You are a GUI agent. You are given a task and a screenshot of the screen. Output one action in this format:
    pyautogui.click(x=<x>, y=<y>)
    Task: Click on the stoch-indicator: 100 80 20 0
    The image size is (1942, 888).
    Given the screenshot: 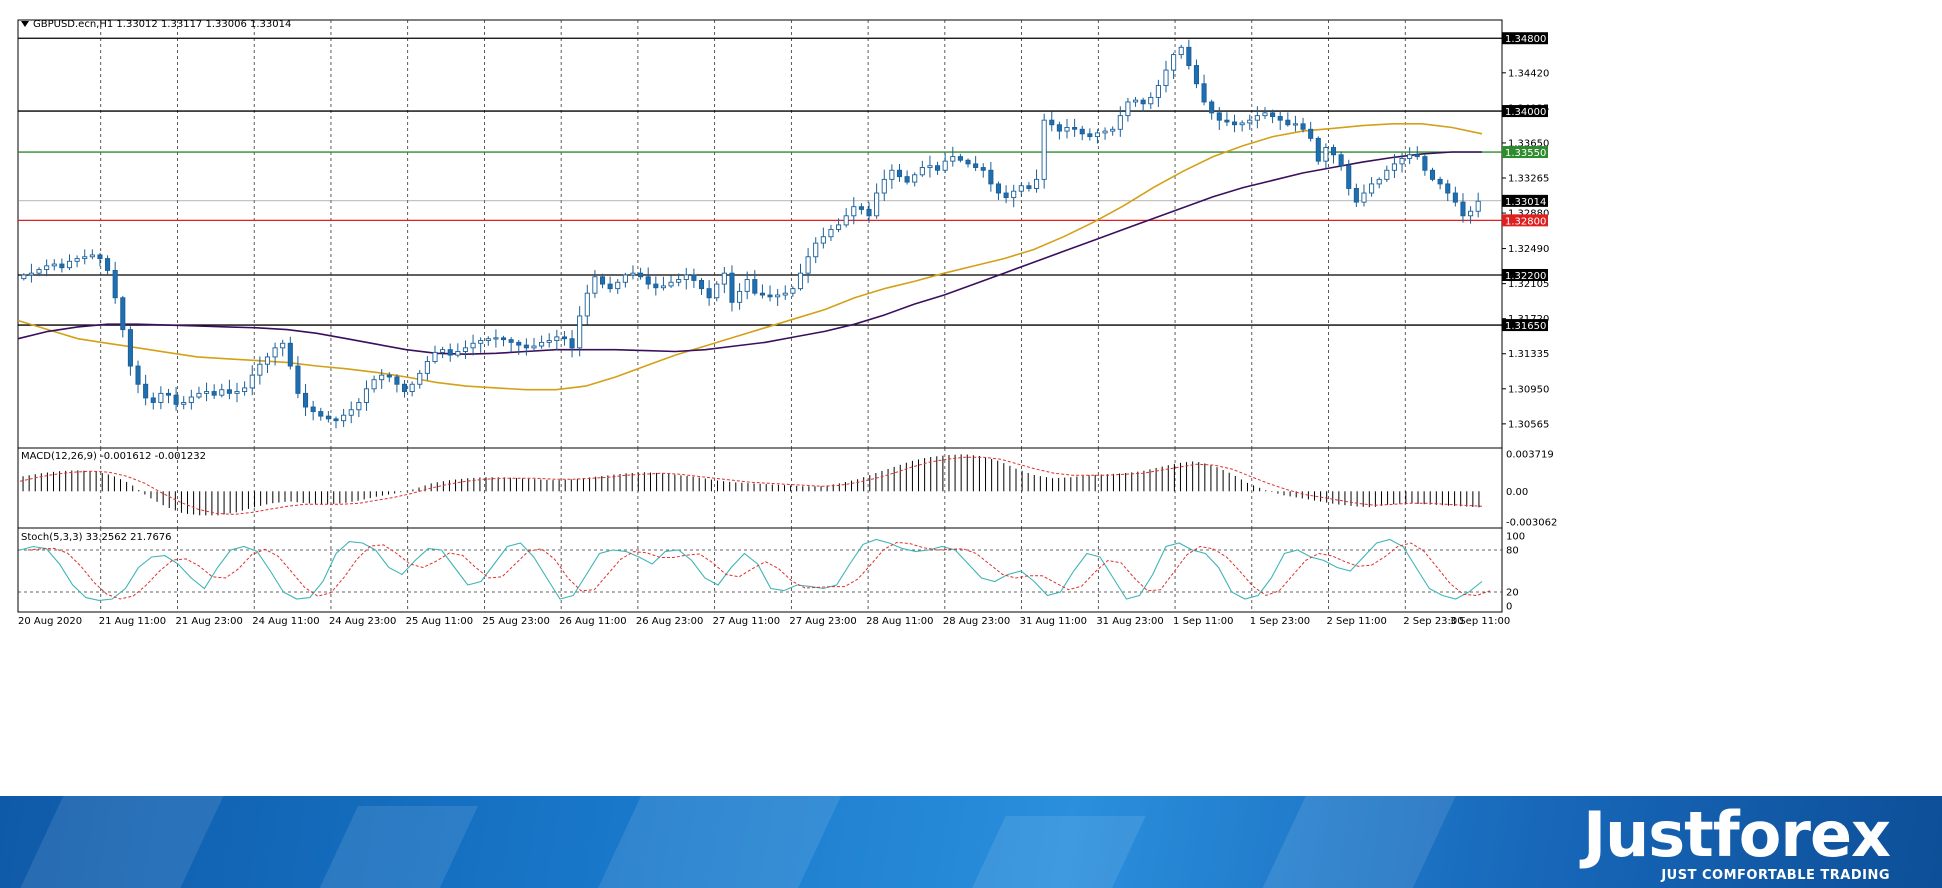 What is the action you would take?
    pyautogui.click(x=771, y=572)
    